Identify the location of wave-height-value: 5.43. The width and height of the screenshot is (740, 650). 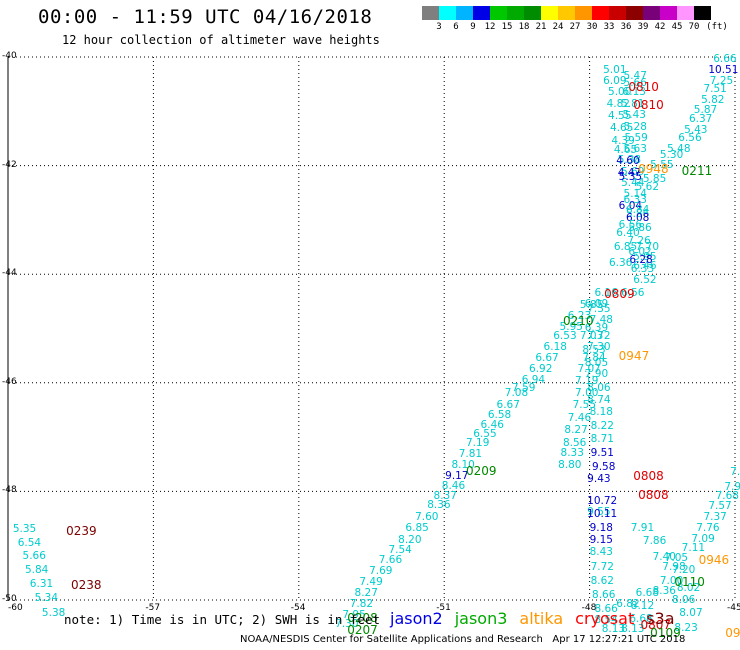
(634, 115).